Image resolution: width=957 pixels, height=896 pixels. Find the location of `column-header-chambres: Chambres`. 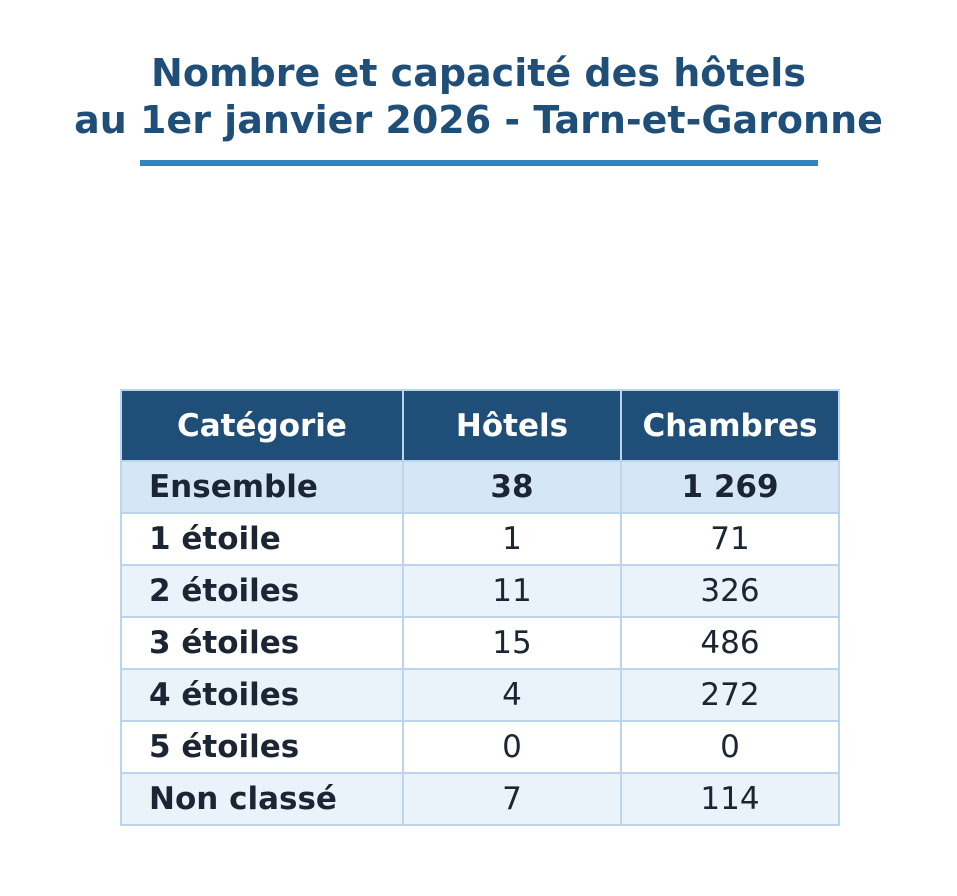

column-header-chambres: Chambres is located at coordinates (730, 425).